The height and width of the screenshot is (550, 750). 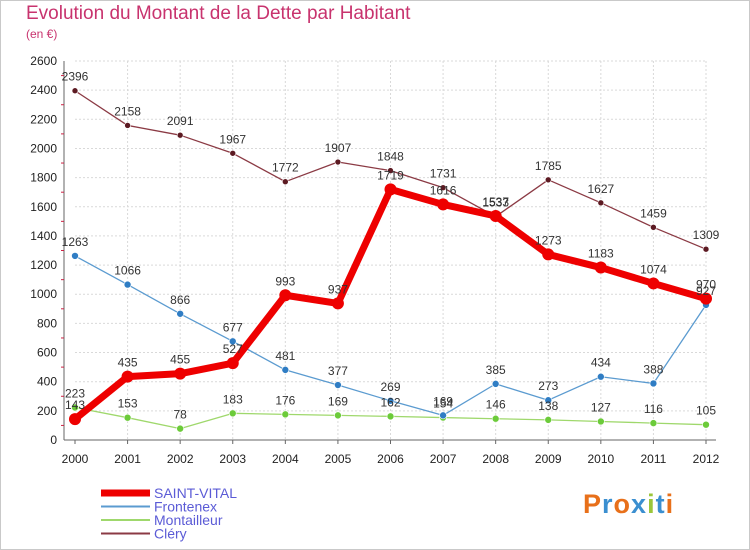 I want to click on x-tick-label: 2012, so click(x=706, y=459).